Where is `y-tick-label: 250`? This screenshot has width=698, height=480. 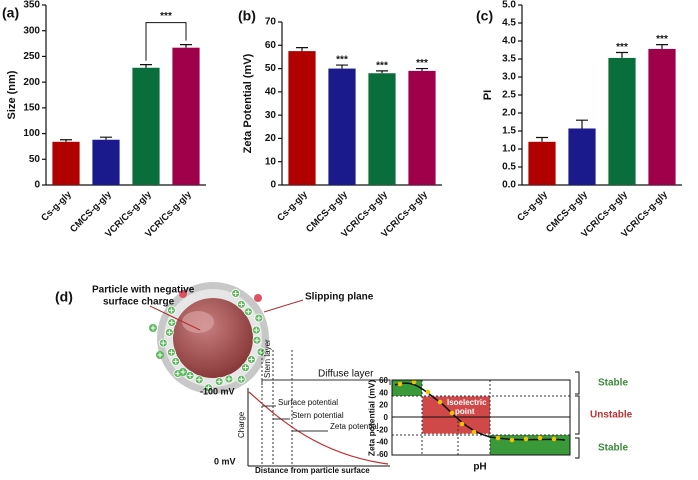 y-tick-label: 250 is located at coordinates (31, 56).